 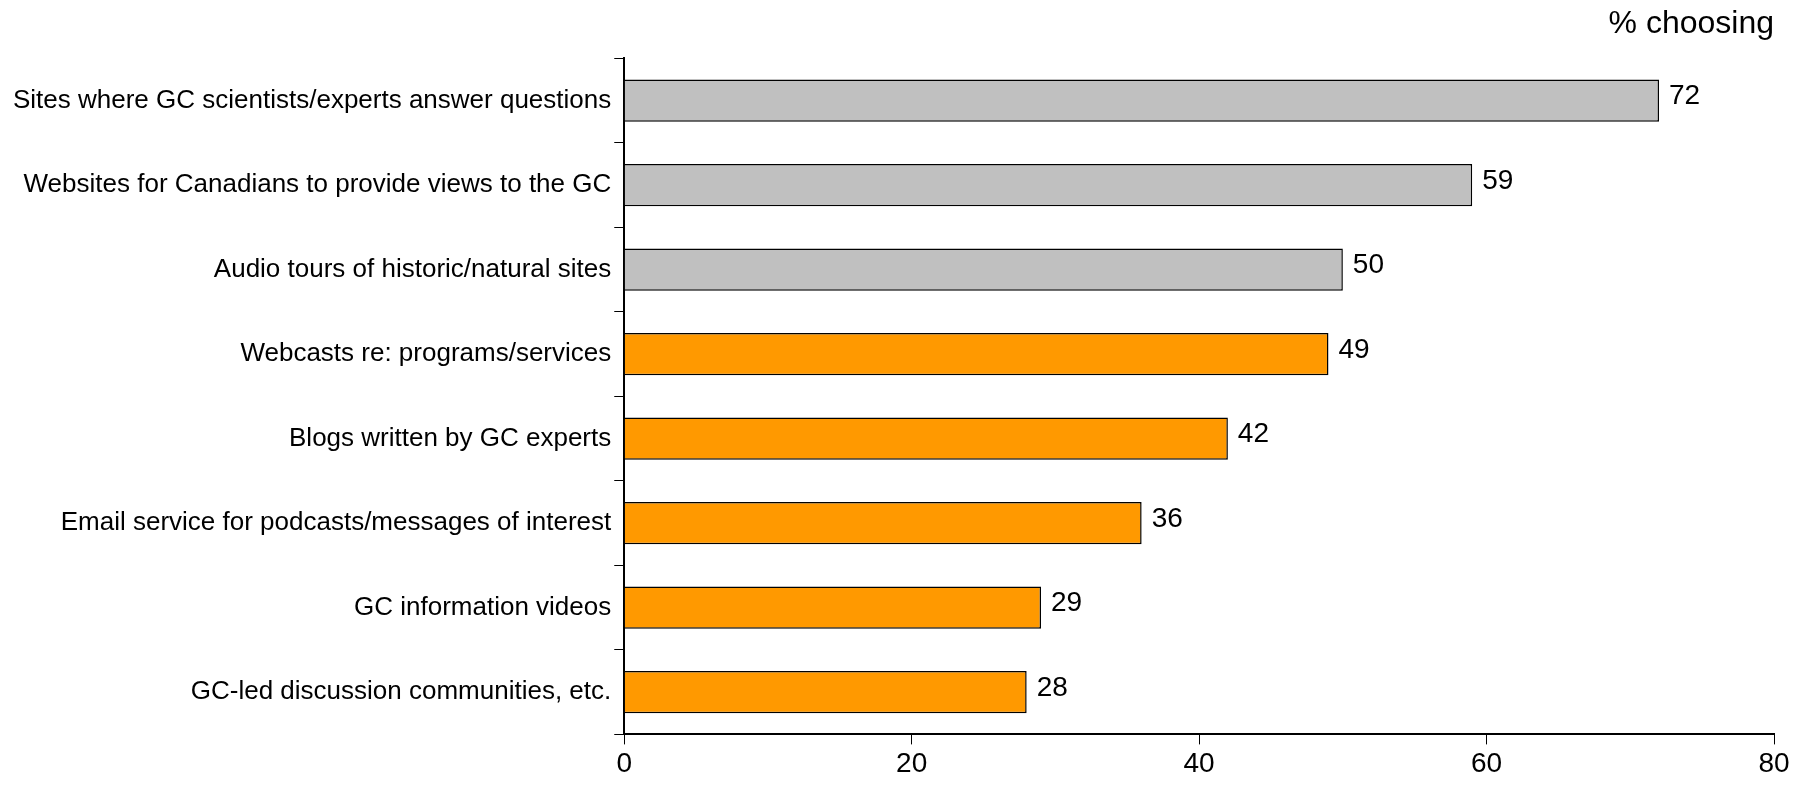 What do you see at coordinates (1253, 433) in the screenshot?
I see `data-label: 42` at bounding box center [1253, 433].